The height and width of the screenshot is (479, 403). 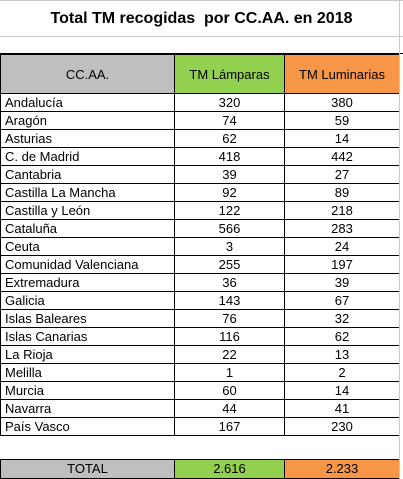 What do you see at coordinates (87, 408) in the screenshot?
I see `region-cell: Navarra` at bounding box center [87, 408].